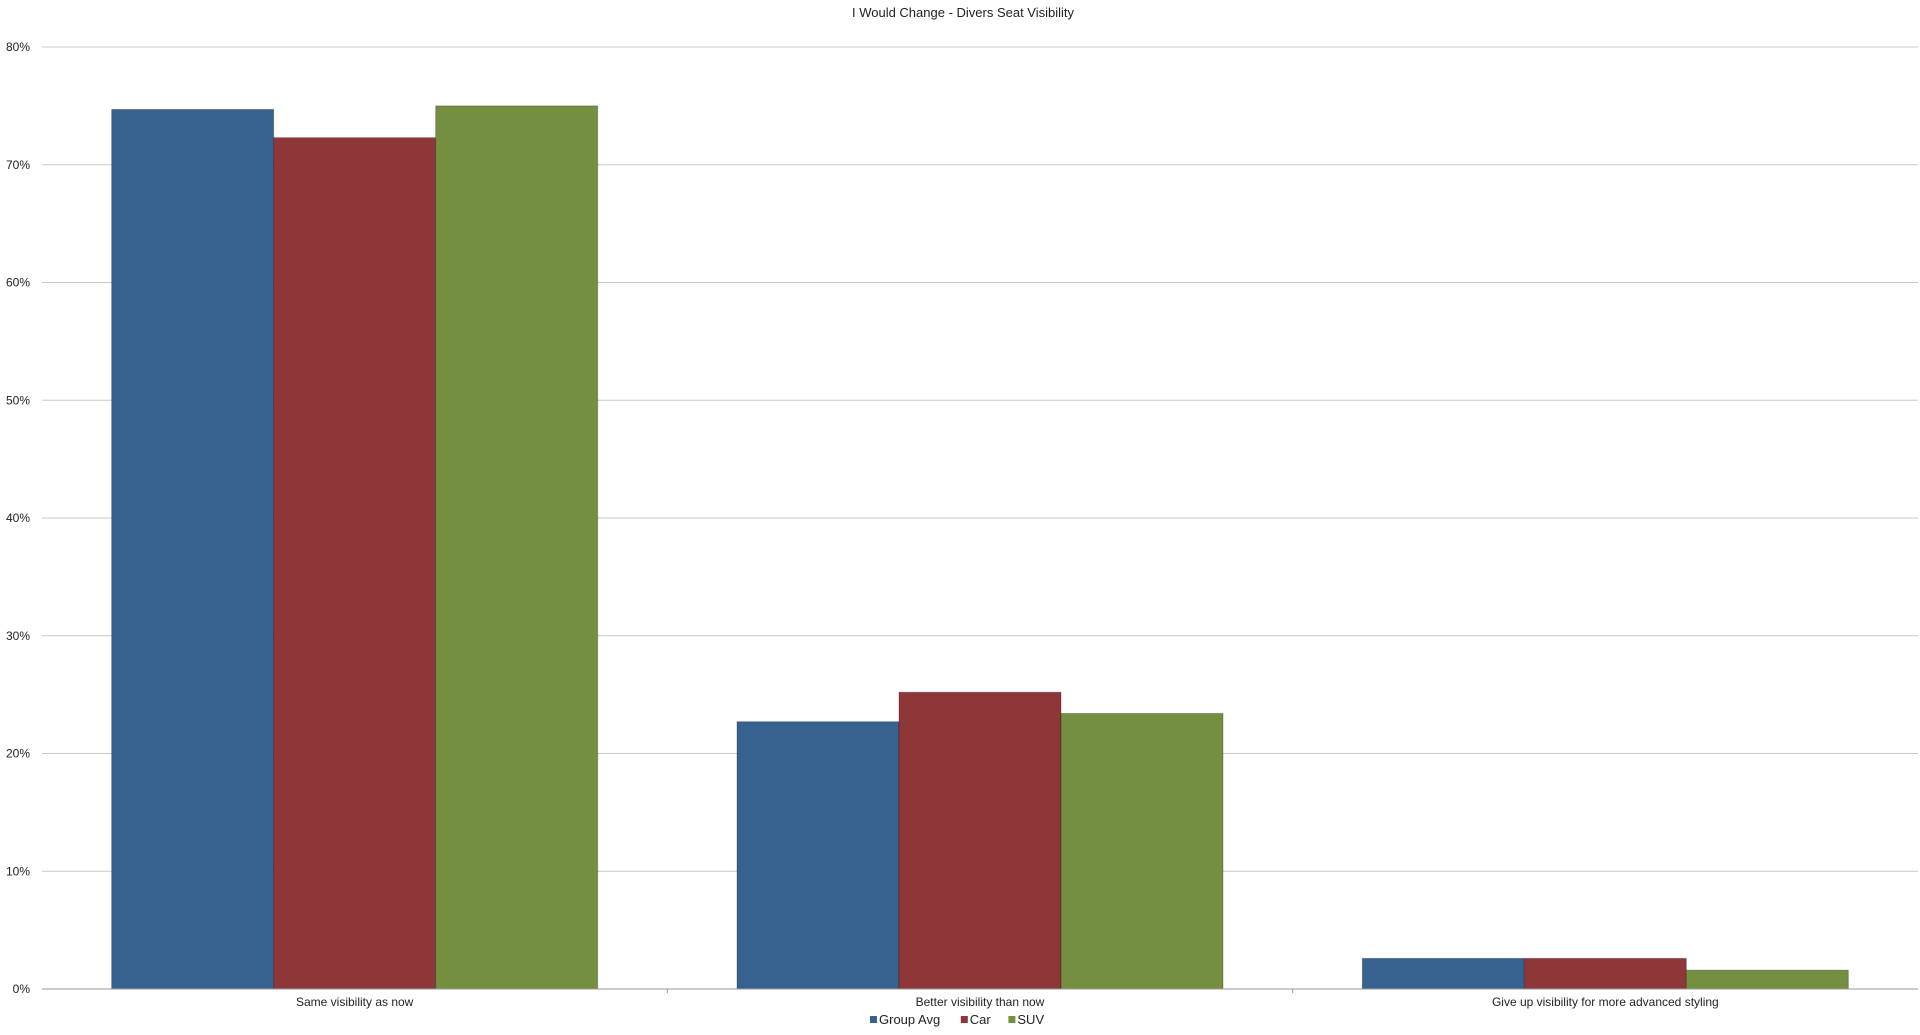 This screenshot has height=1035, width=1920. Describe the element at coordinates (963, 12) in the screenshot. I see `chart-title: I Would Change - Divers Seat Visibility` at that location.